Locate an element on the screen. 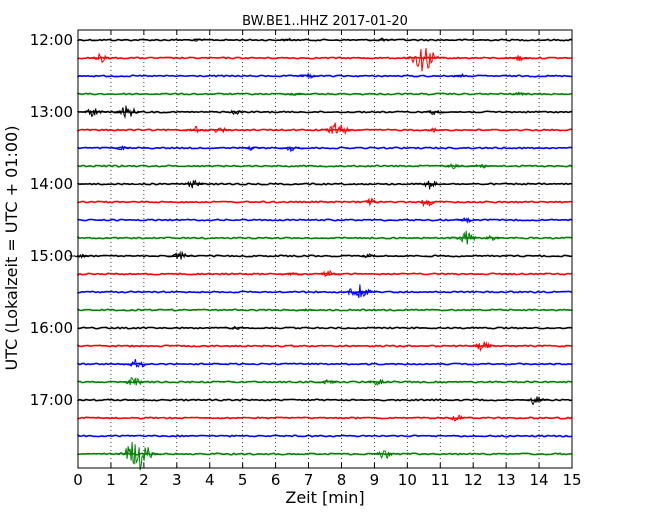  y-tick-label: 14:00 is located at coordinates (51, 184).